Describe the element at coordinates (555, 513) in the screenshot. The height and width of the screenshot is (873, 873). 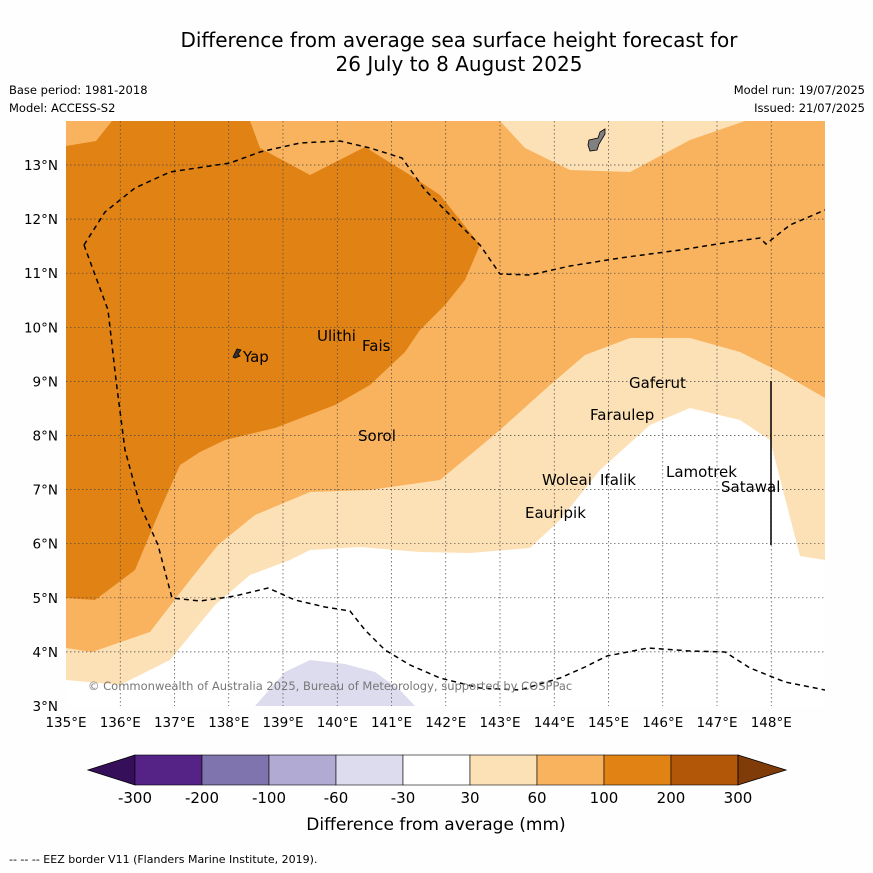
I see `place-label: Eauripik` at that location.